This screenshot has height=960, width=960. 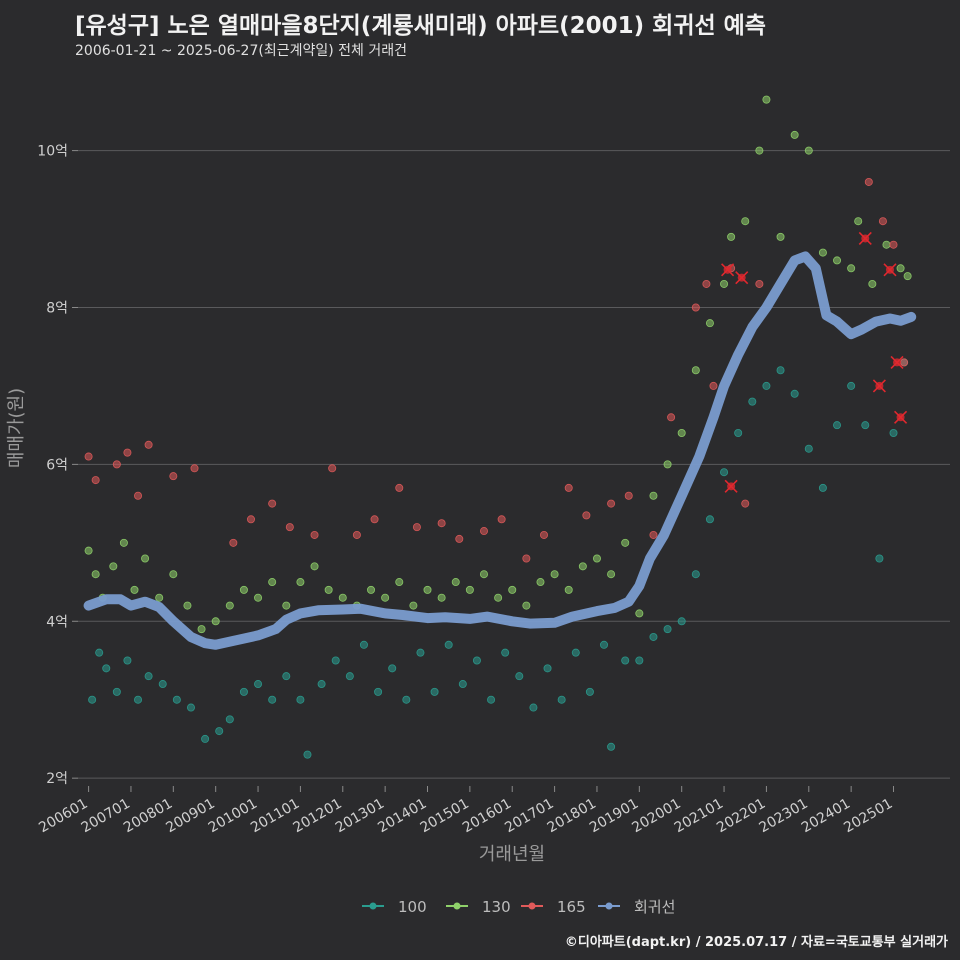 What do you see at coordinates (496, 907) in the screenshot?
I see `legend-label: 130` at bounding box center [496, 907].